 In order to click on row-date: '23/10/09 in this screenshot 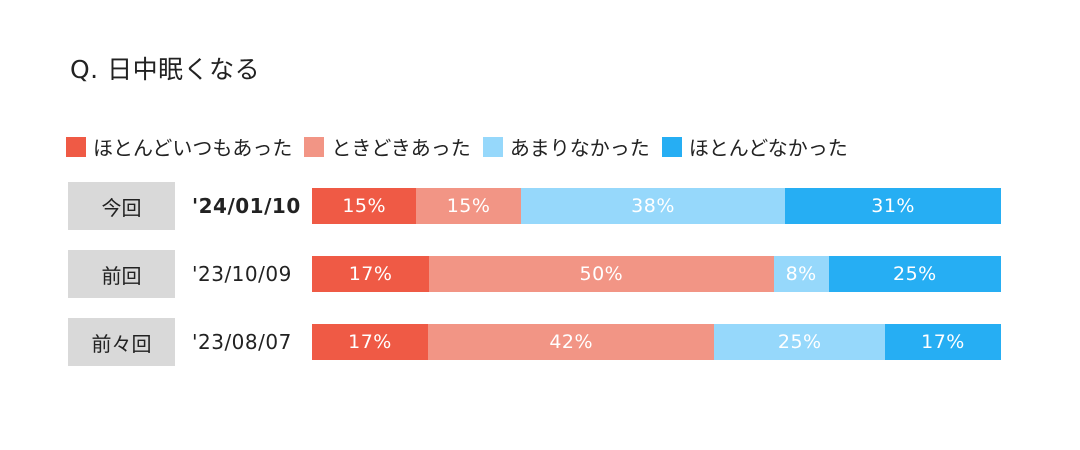, I will do `click(242, 274)`.